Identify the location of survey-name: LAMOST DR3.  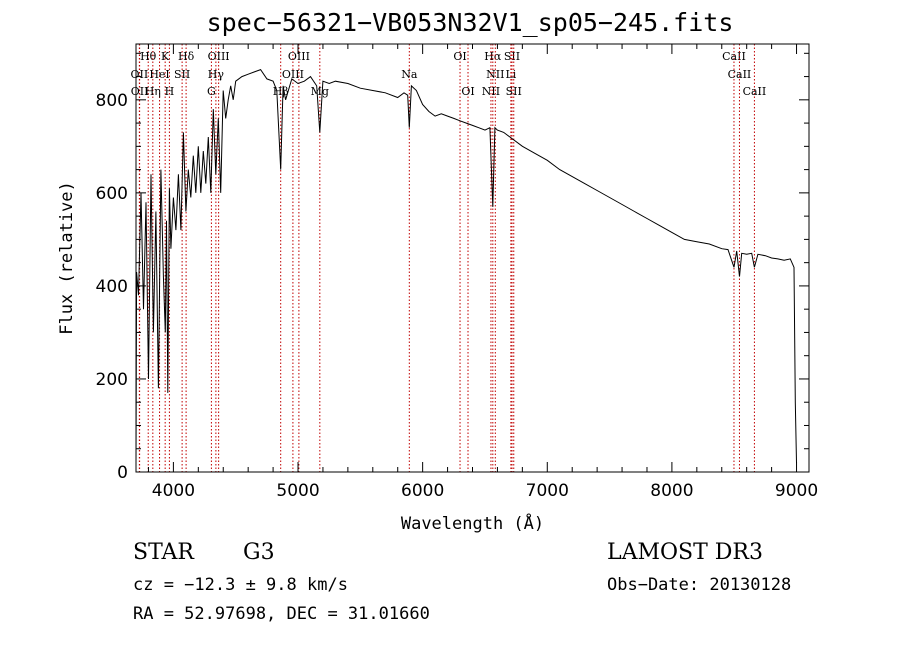
(685, 552).